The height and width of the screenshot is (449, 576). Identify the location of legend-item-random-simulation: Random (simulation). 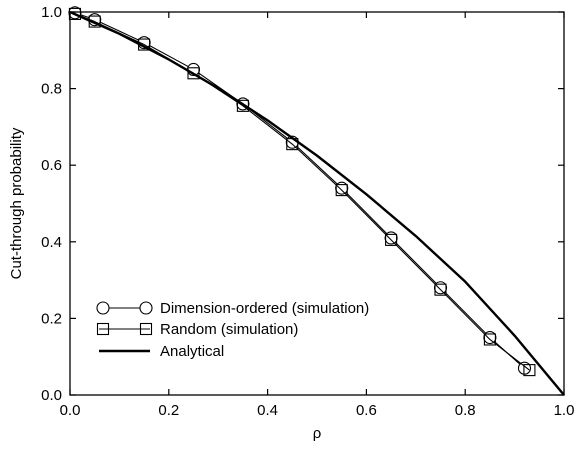
(197, 329).